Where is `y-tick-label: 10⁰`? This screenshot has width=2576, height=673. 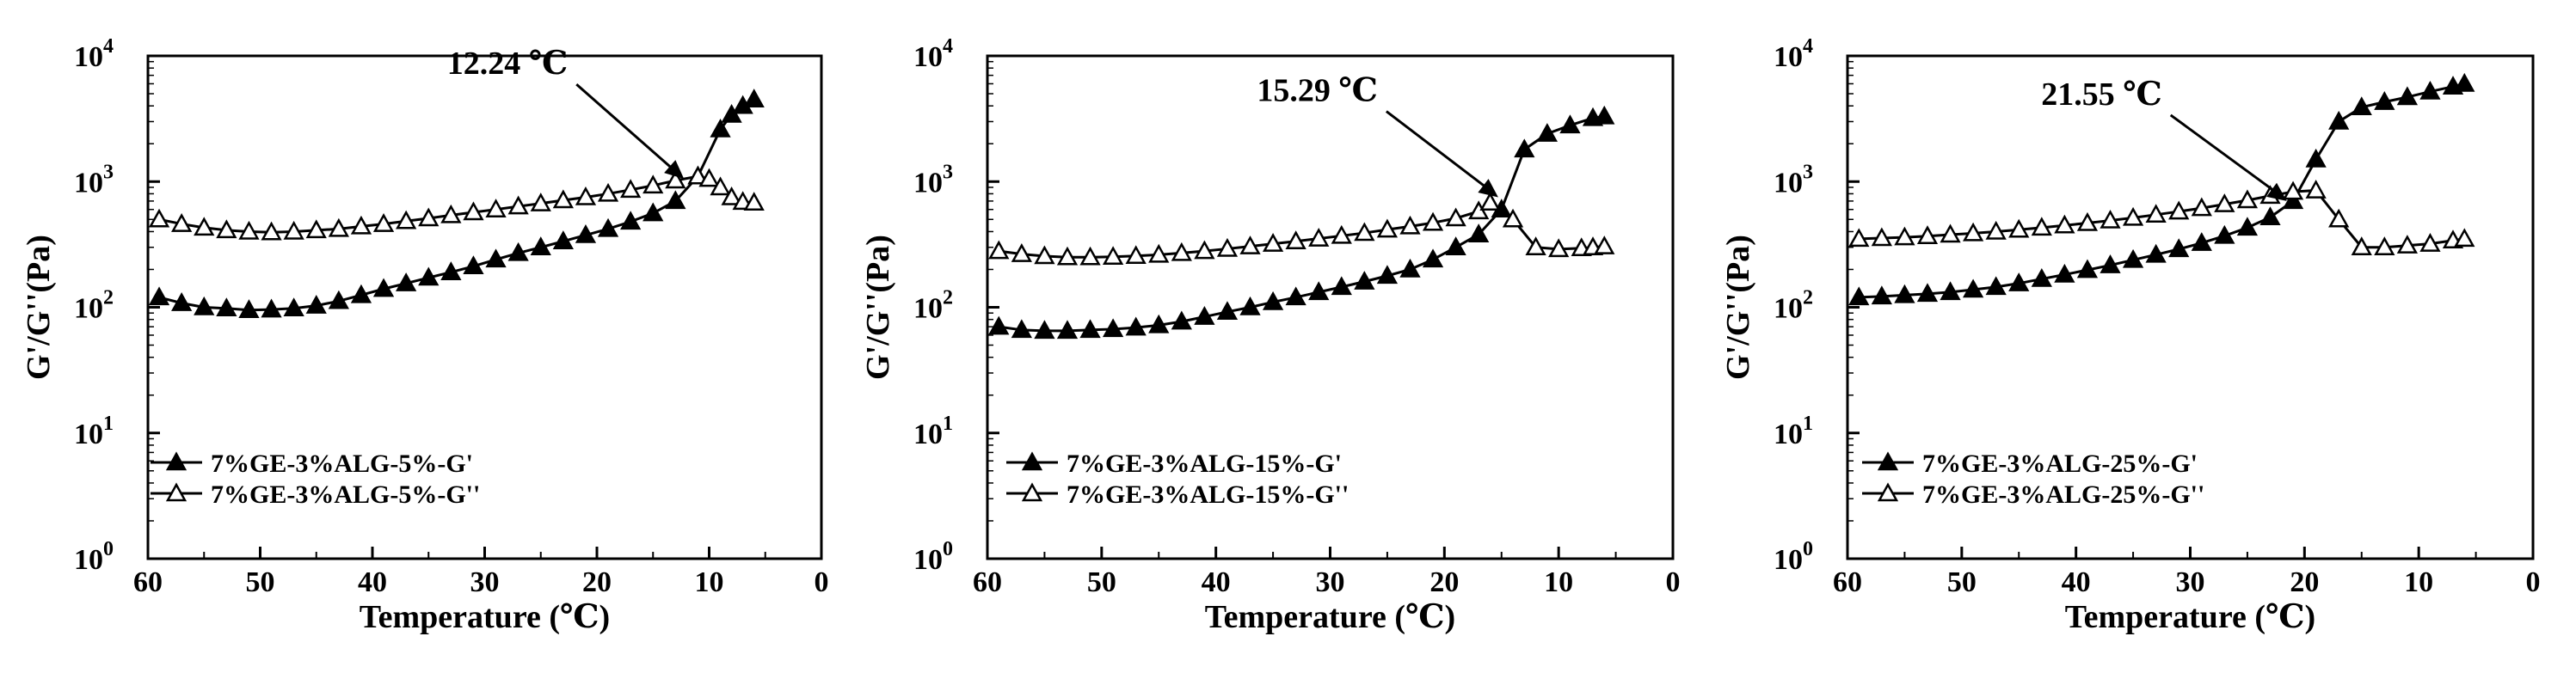
y-tick-label: 10⁰ is located at coordinates (94, 557).